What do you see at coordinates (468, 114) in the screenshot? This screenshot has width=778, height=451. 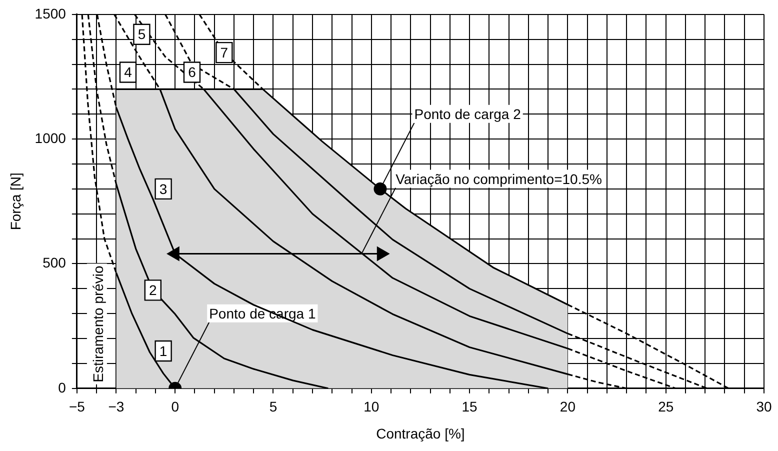 I see `annotation: Ponto de carga 2` at bounding box center [468, 114].